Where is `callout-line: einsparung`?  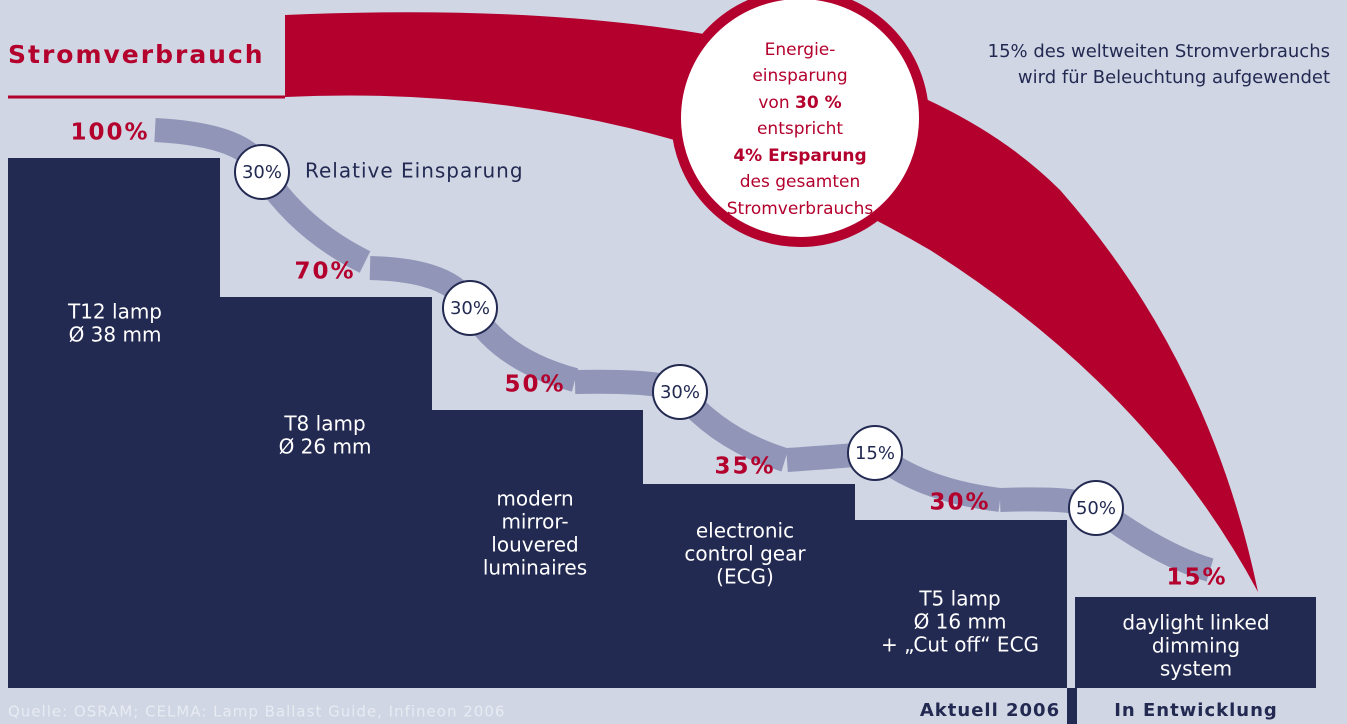 callout-line: einsparung is located at coordinates (799, 76).